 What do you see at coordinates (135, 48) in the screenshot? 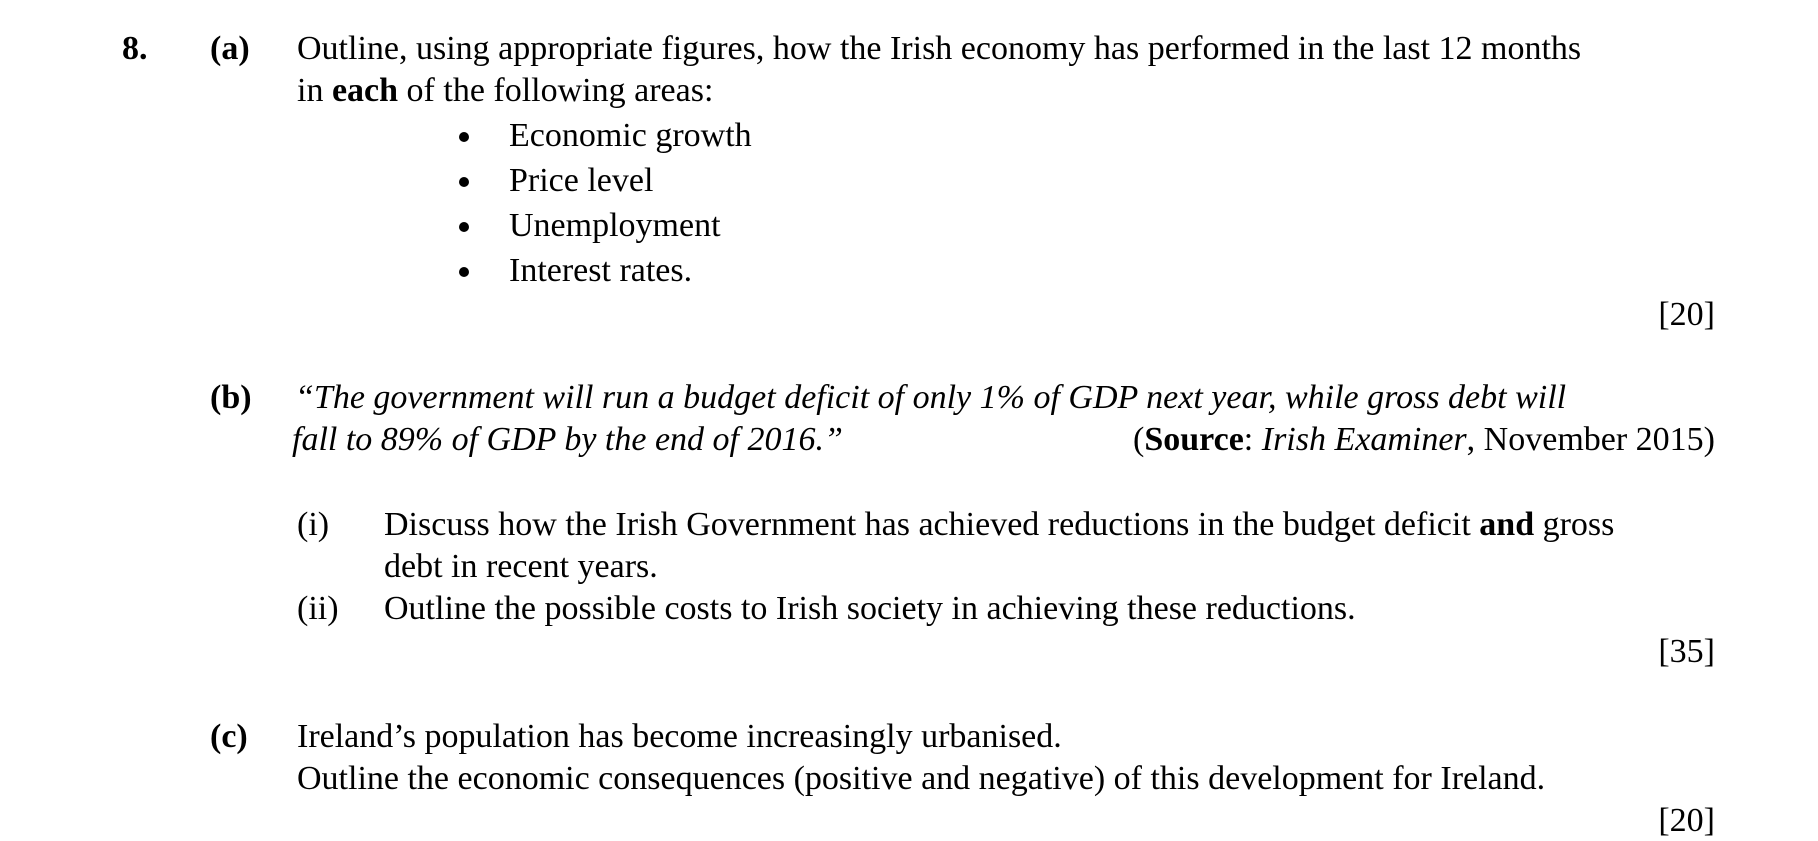
I see `question-number: 8.` at bounding box center [135, 48].